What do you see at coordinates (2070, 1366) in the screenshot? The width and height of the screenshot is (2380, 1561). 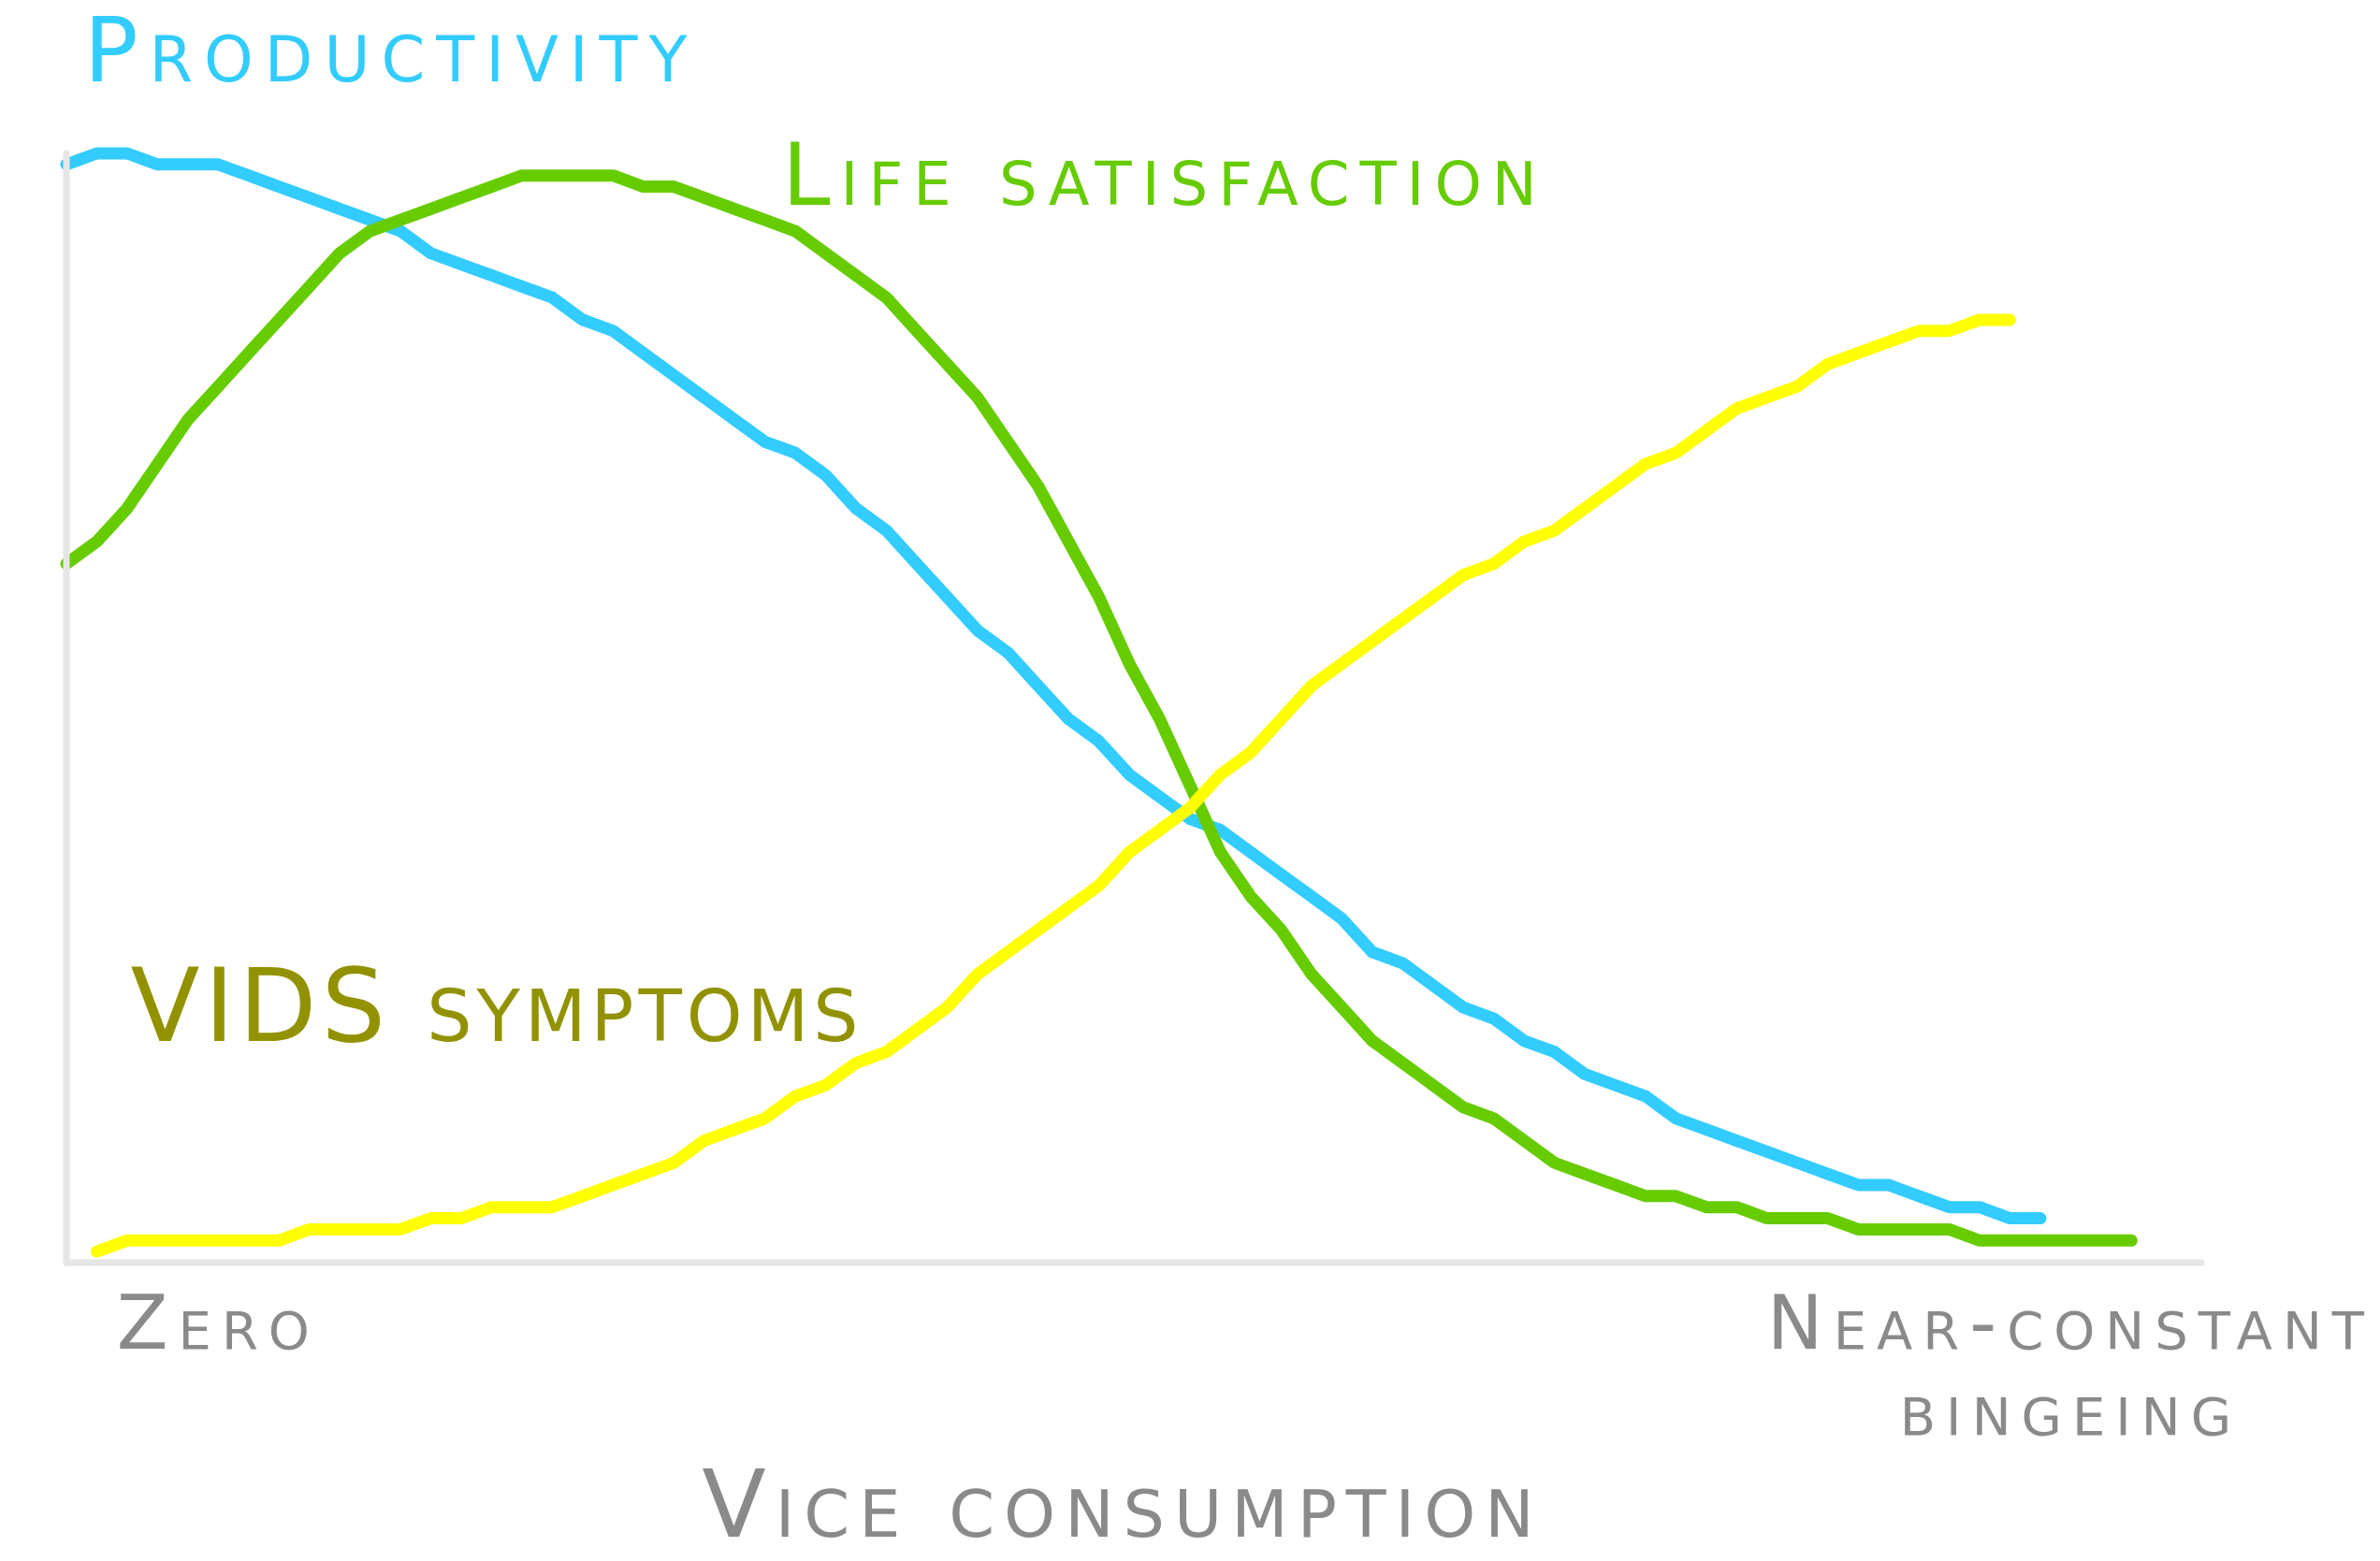 I see `x-tick-label: Near-constant bingeing` at bounding box center [2070, 1366].